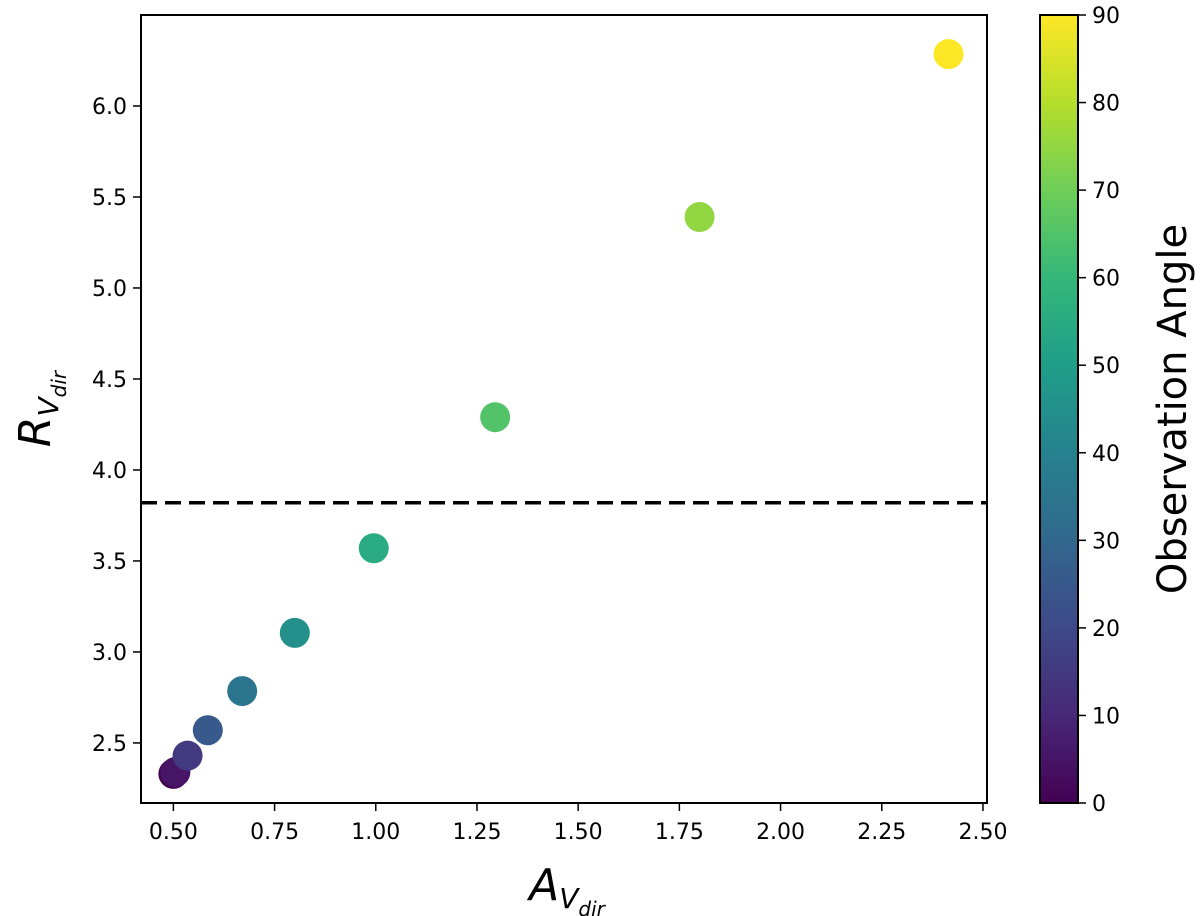 This screenshot has height=916, width=1200. I want to click on y-tick-label-0: 2.5, so click(109, 744).